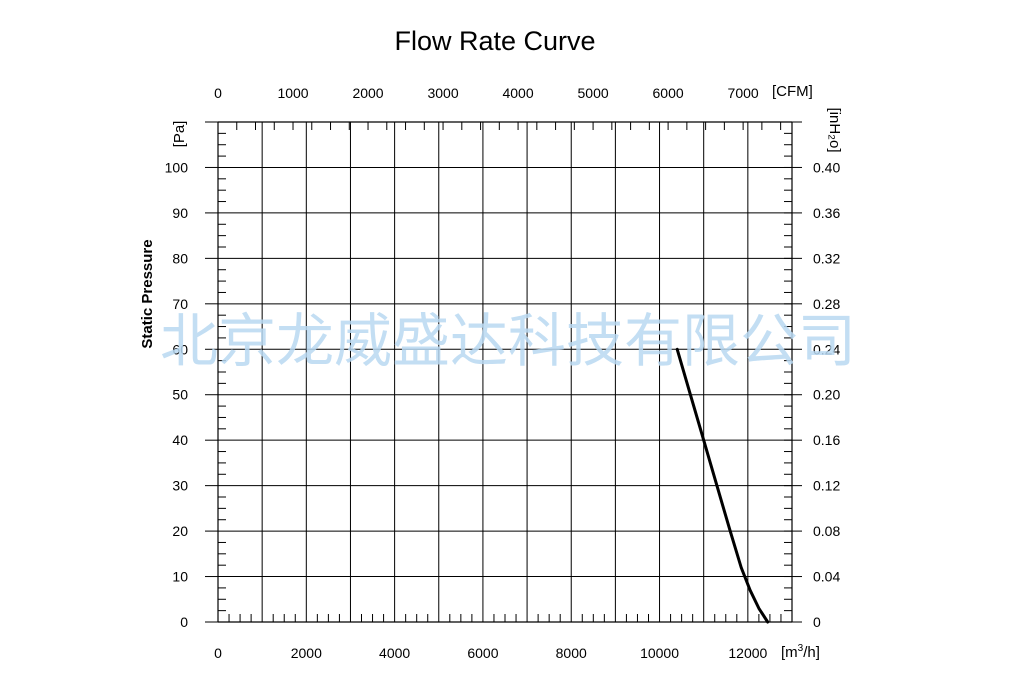 The height and width of the screenshot is (695, 1010). Describe the element at coordinates (147, 293) in the screenshot. I see `y-axis-label: Static Pressure` at that location.